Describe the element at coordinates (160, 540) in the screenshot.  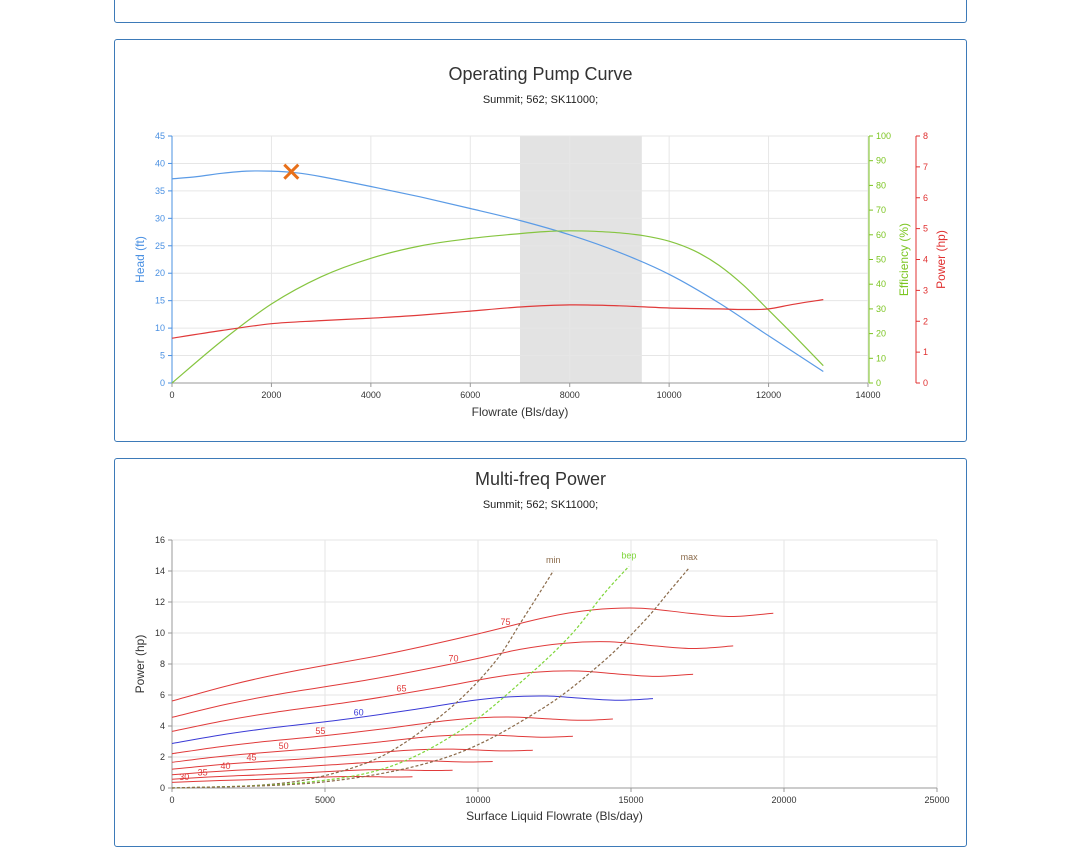
I see `y-tick-label: 16` at that location.